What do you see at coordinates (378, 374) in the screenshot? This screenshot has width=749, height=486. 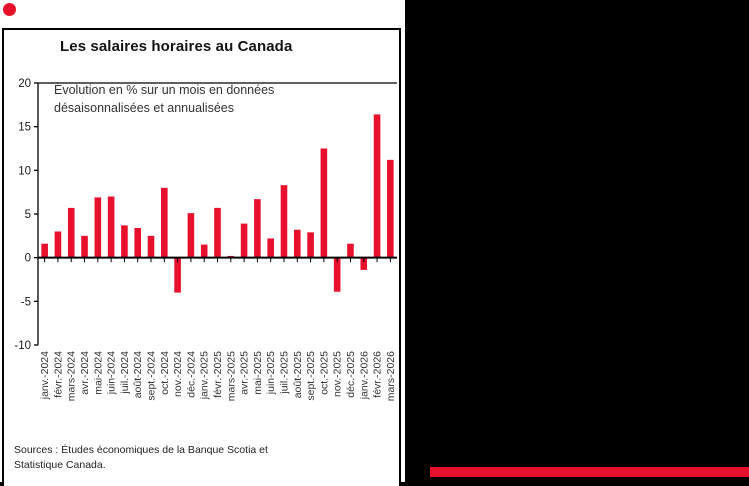 I see `svg-text: févr.-2026` at bounding box center [378, 374].